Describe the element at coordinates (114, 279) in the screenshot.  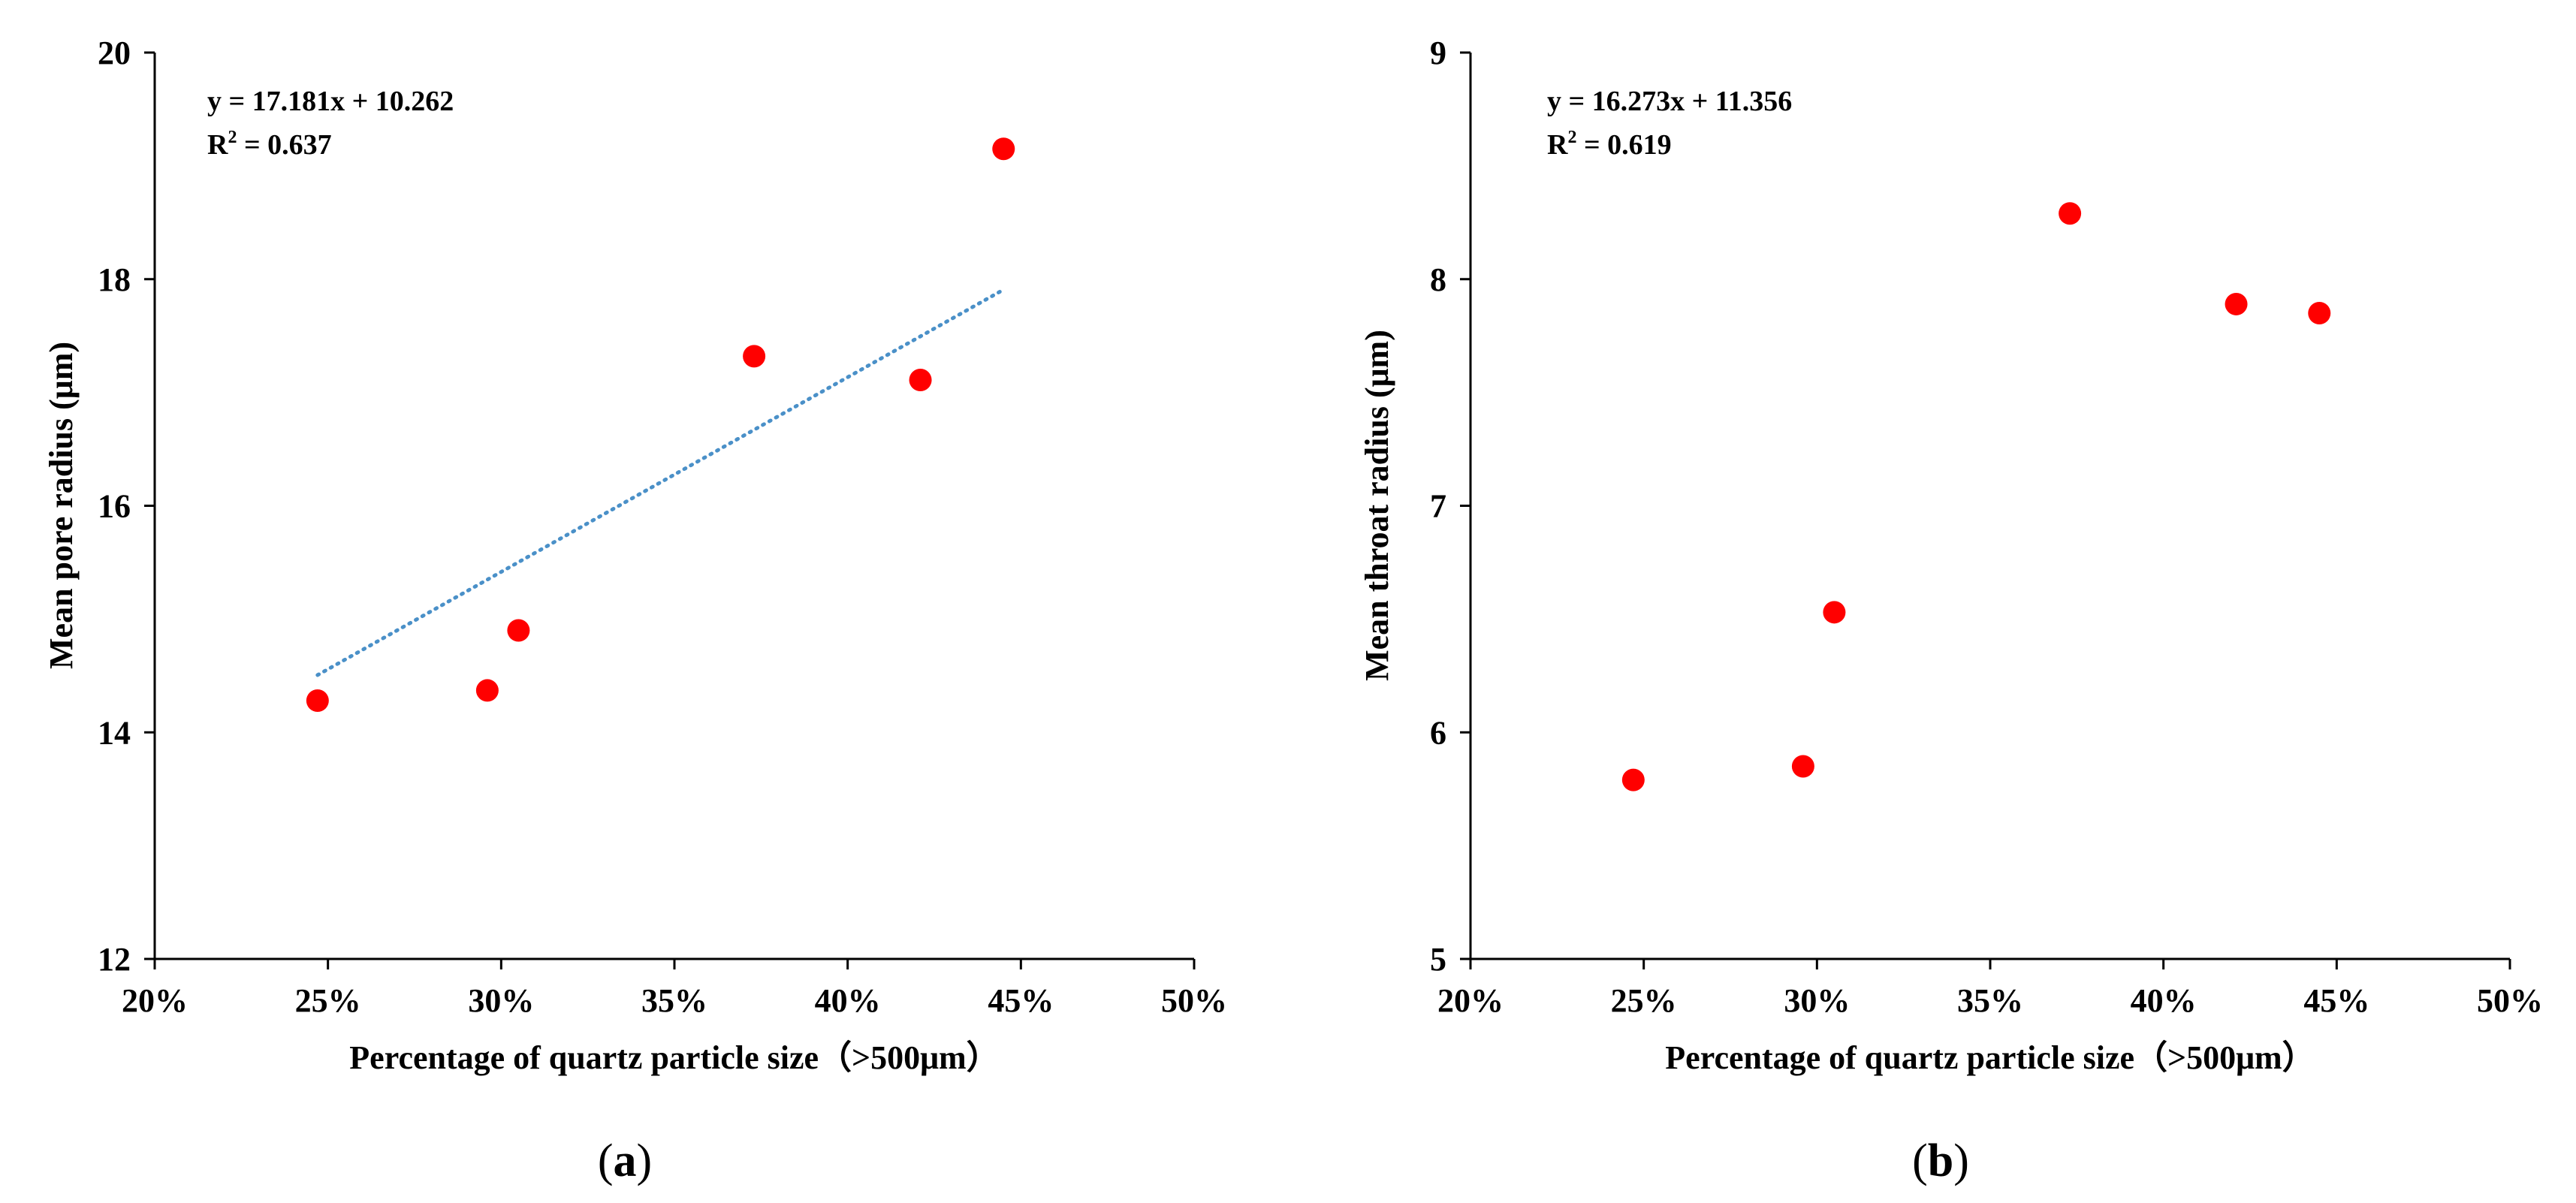
I see `y-tick-label: 18` at that location.